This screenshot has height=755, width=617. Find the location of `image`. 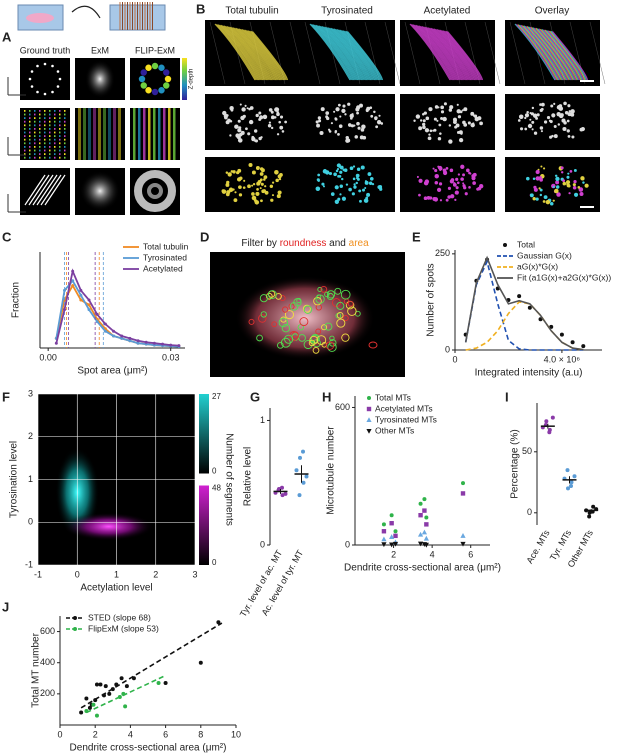

image is located at coordinates (447, 184).